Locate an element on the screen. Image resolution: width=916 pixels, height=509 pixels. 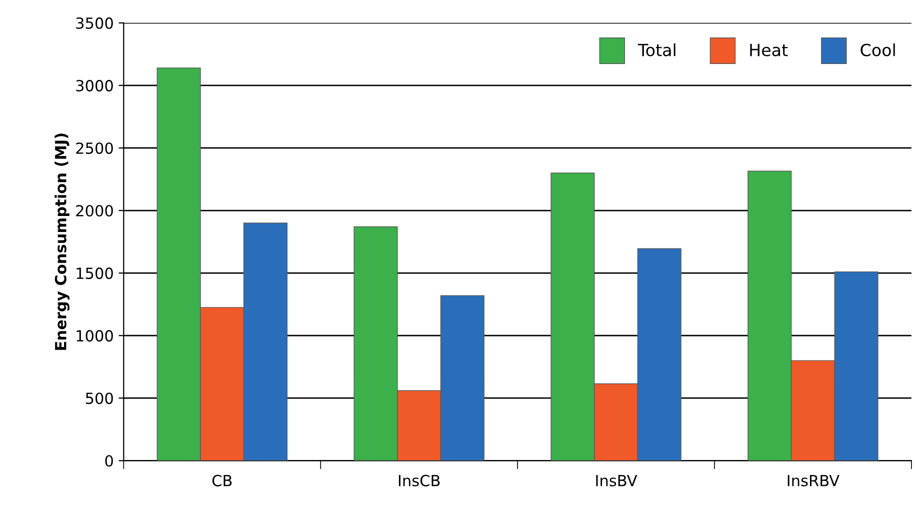
y-tick-label: 2500 is located at coordinates (94, 148).